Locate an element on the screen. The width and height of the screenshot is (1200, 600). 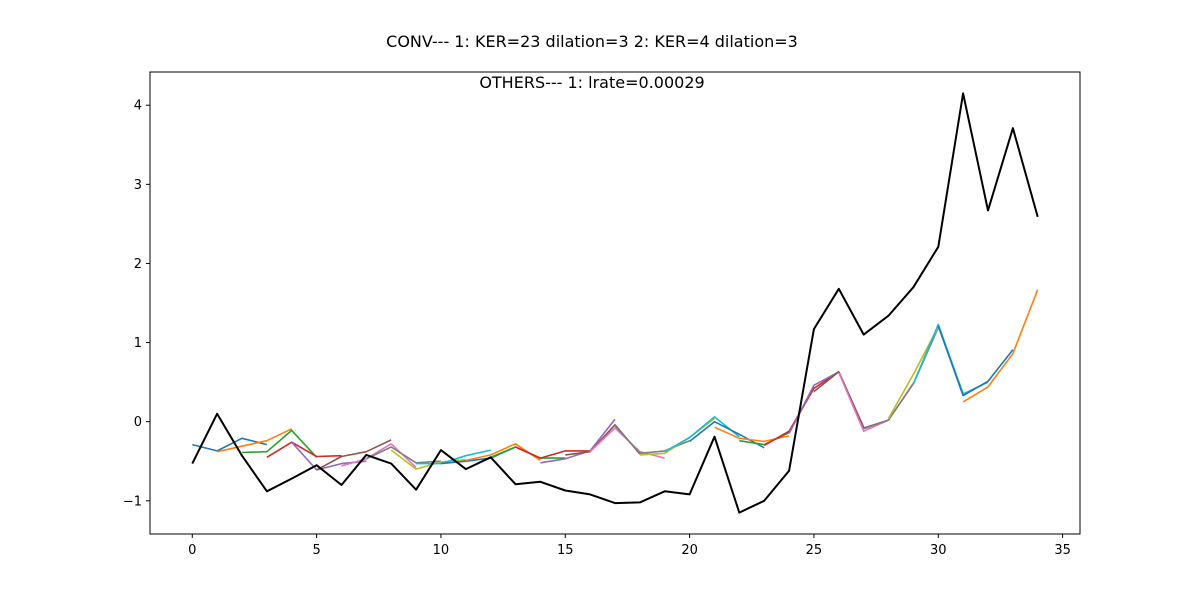
y-tick-label: 2 is located at coordinates (138, 264).